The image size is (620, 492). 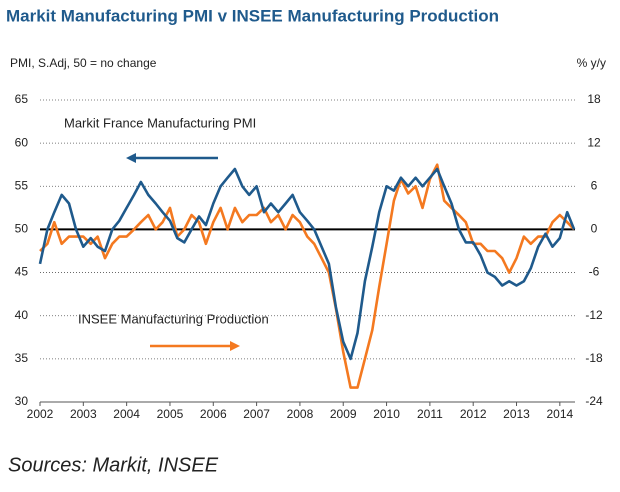 What do you see at coordinates (173, 318) in the screenshot?
I see `annotation: INSEE Manufacturing Production` at bounding box center [173, 318].